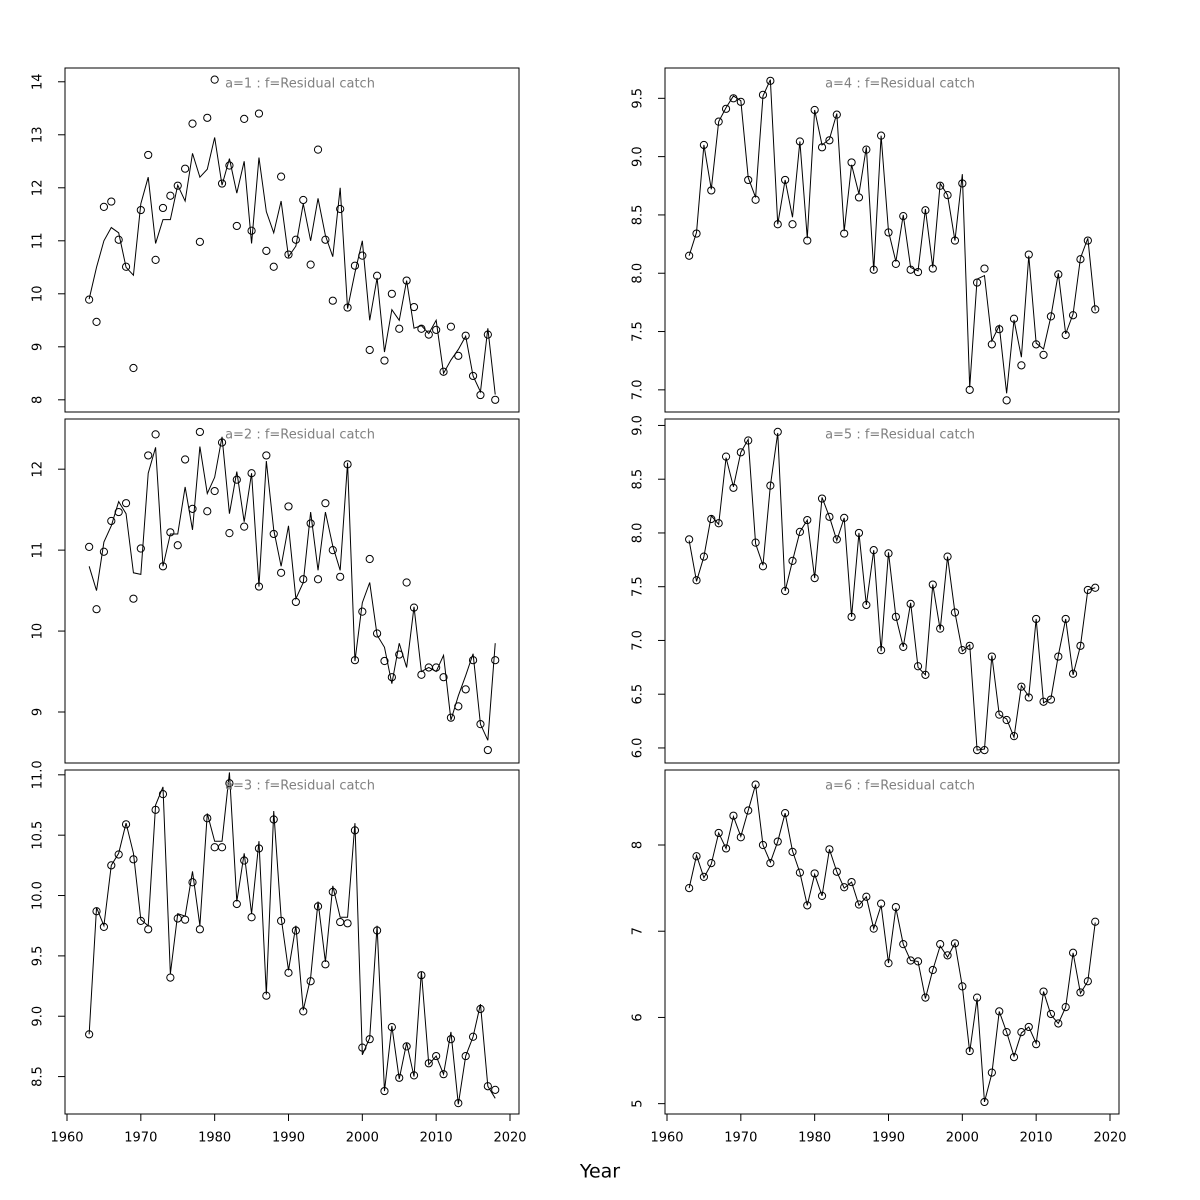 This screenshot has width=1200, height=1200. I want to click on x-tick-label: 1990, so click(288, 1138).